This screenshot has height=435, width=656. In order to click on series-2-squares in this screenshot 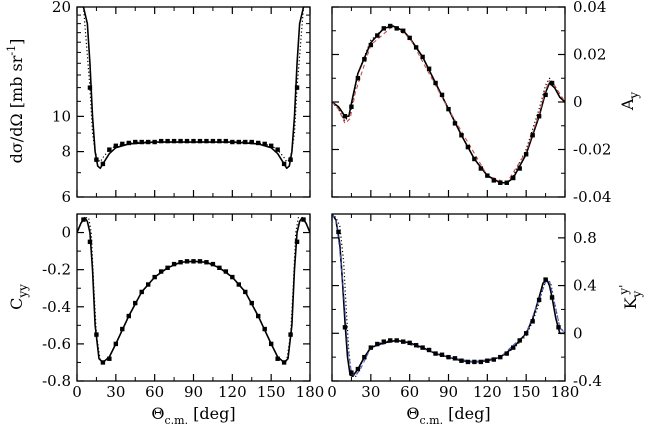, I will do `click(193, 291)`.